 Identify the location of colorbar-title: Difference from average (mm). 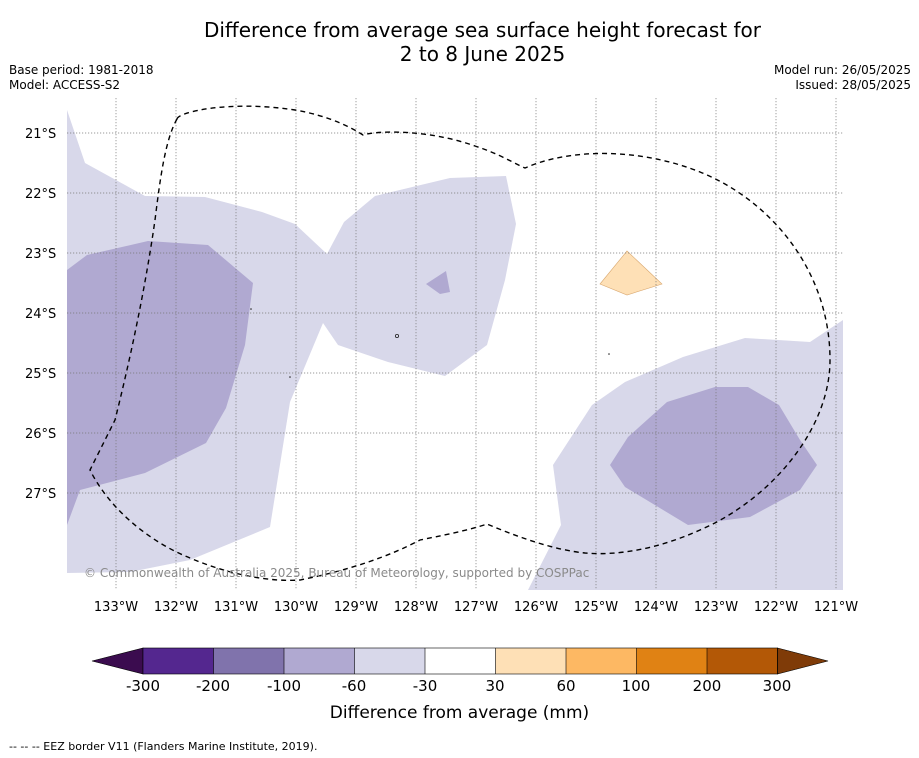
(459, 713).